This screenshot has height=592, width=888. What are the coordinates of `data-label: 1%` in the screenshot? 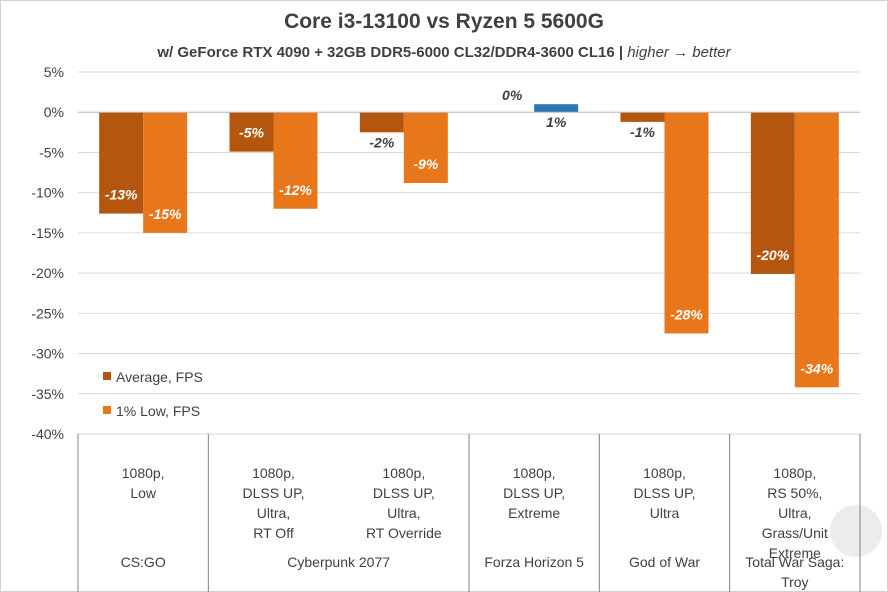 It's located at (556, 122).